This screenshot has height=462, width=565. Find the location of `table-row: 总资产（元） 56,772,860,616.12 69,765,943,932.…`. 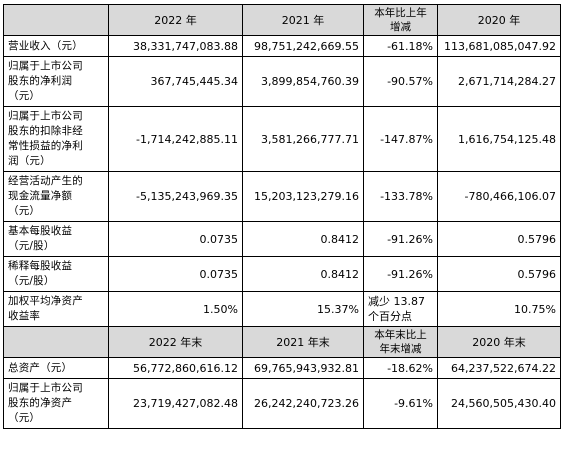

table-row: 总资产（元） 56,772,860,616.12 69,765,943,932.… is located at coordinates (282, 368).